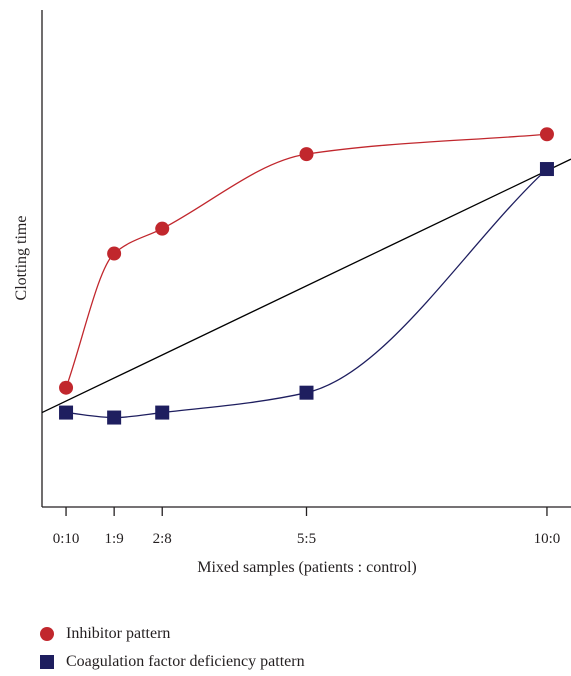 Image resolution: width=571 pixels, height=676 pixels. What do you see at coordinates (47, 634) in the screenshot?
I see `legend-circle-marker` at bounding box center [47, 634].